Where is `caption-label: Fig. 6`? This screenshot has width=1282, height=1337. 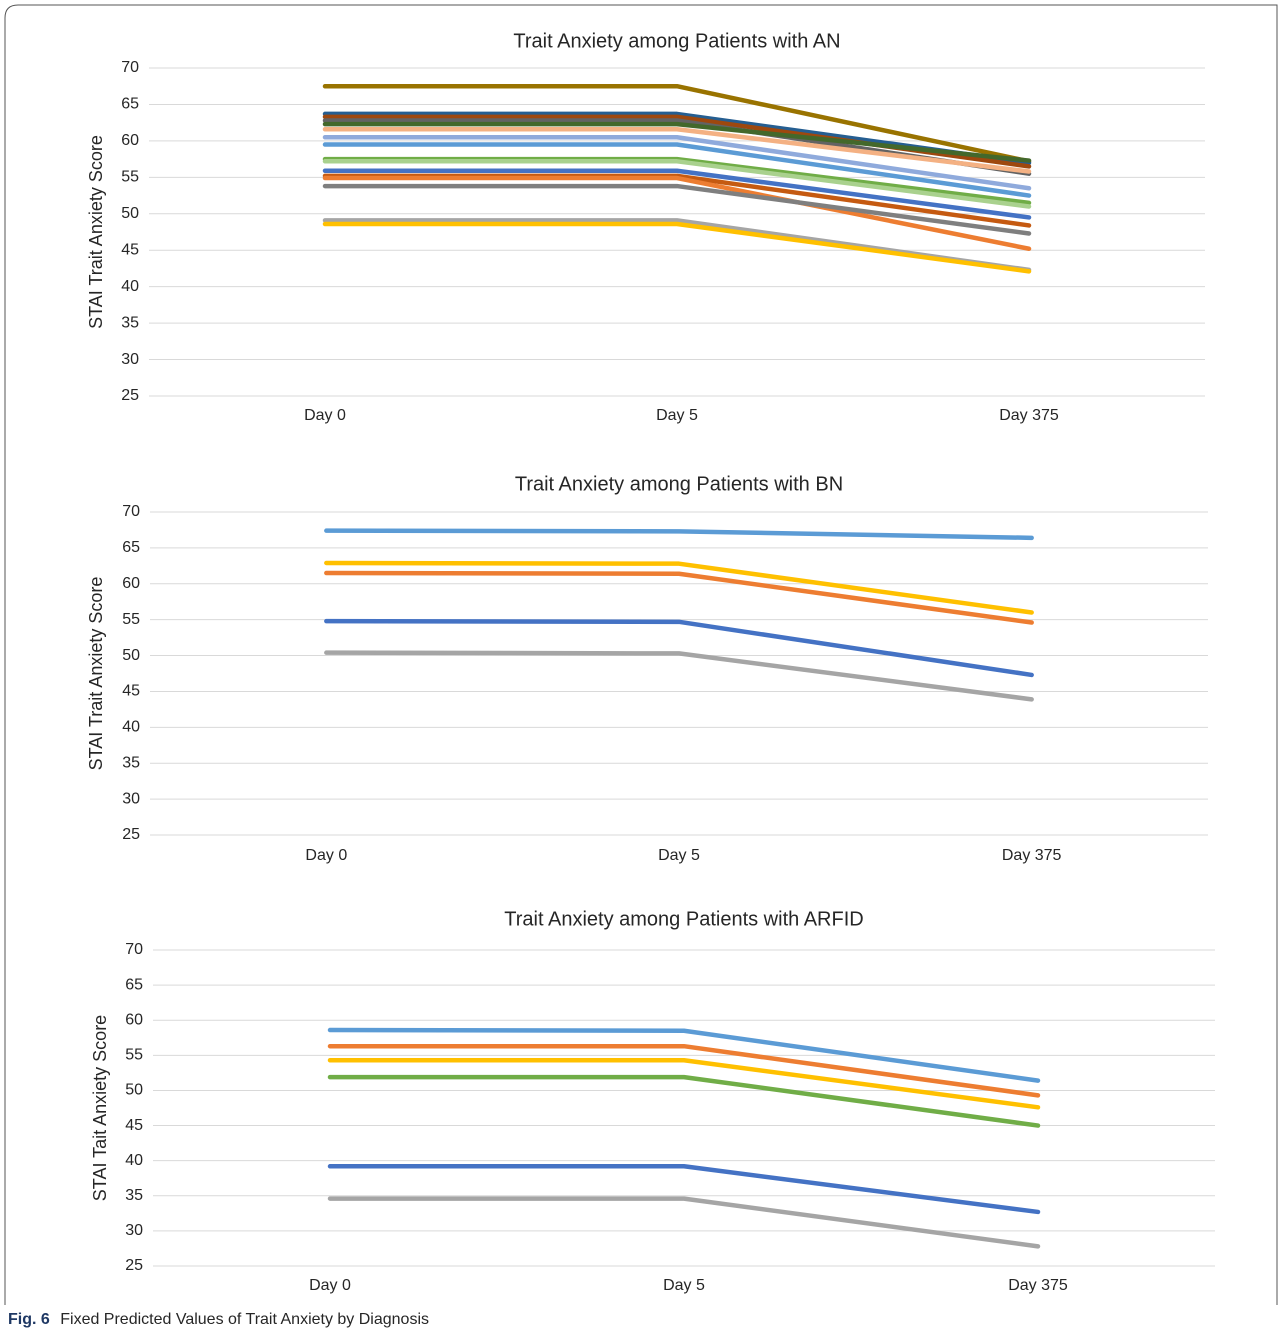
caption-label: Fig. 6 is located at coordinates (29, 1319).